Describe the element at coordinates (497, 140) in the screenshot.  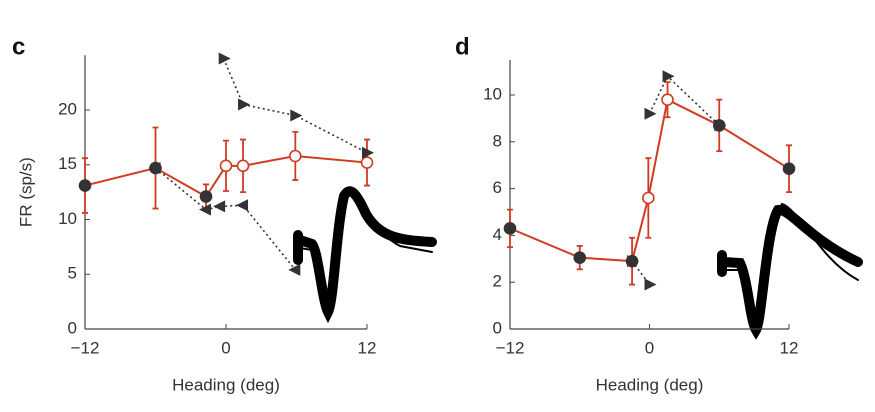
I see `y-tick-label: 8` at that location.